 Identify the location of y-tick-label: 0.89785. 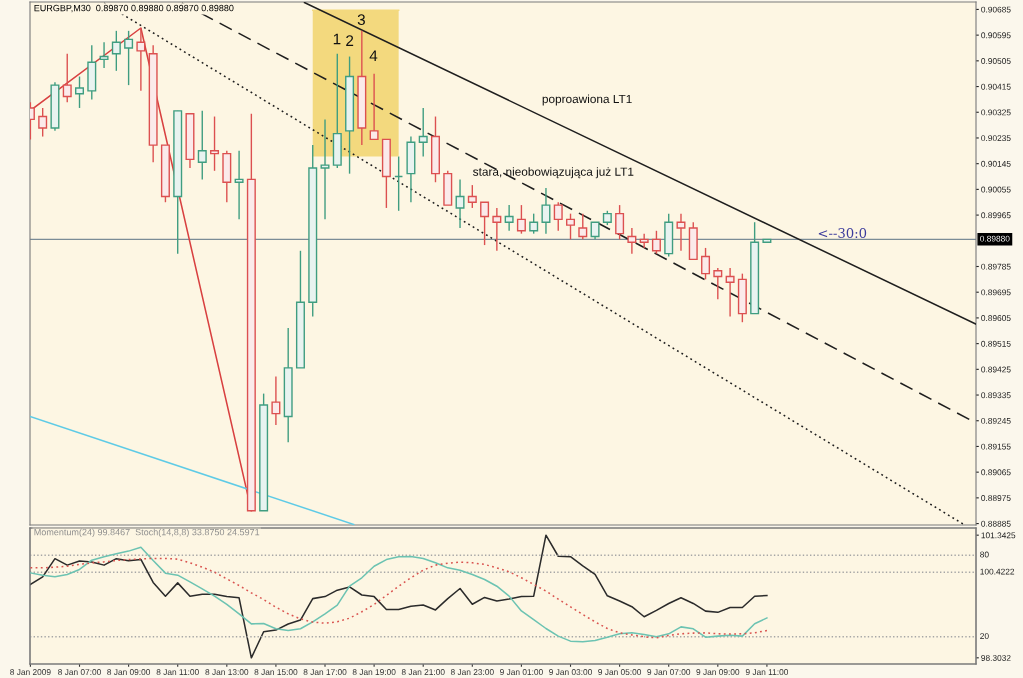
(996, 266).